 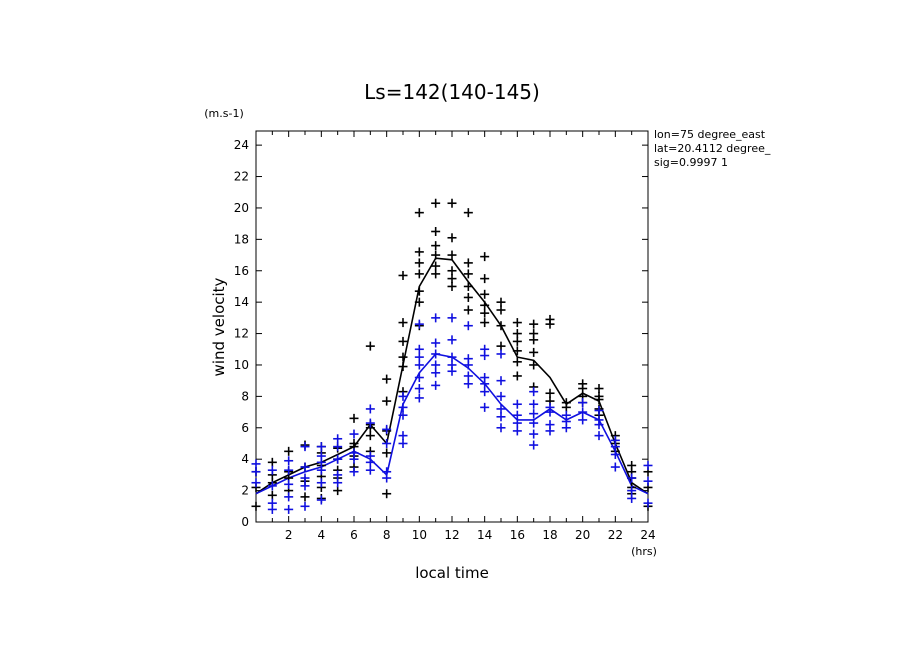 What do you see at coordinates (289, 535) in the screenshot?
I see `x-tick-label: 2` at bounding box center [289, 535].